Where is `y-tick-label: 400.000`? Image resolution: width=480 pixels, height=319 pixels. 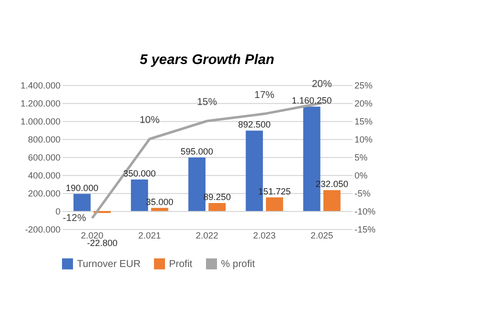 y-tick-label: 400.000 is located at coordinates (44, 175).